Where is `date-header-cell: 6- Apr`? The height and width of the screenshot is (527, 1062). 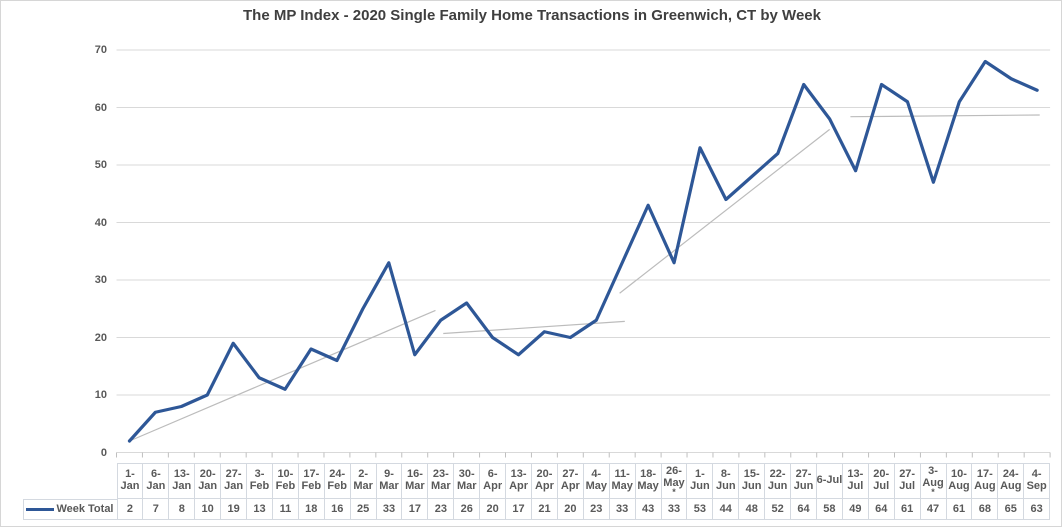
date-header-cell: 6- Apr is located at coordinates (493, 480).